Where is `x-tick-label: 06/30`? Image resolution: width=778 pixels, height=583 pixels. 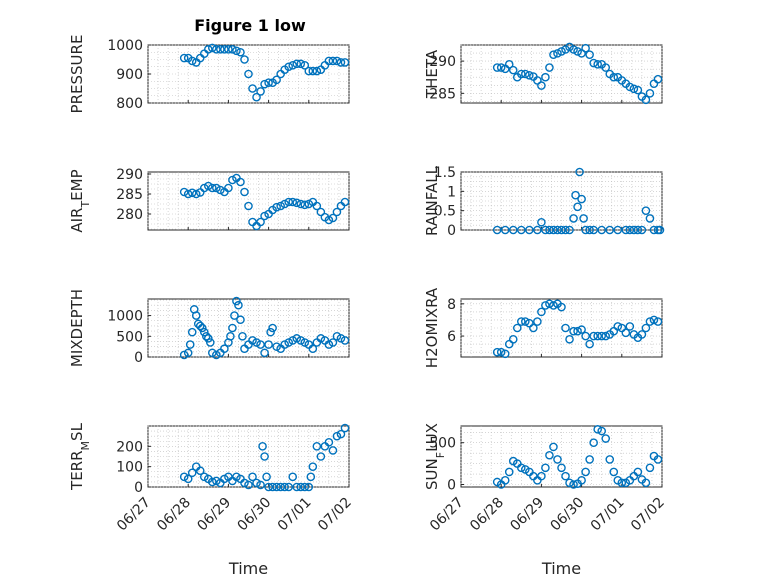
x-tick-label: 06/30 is located at coordinates (568, 515).